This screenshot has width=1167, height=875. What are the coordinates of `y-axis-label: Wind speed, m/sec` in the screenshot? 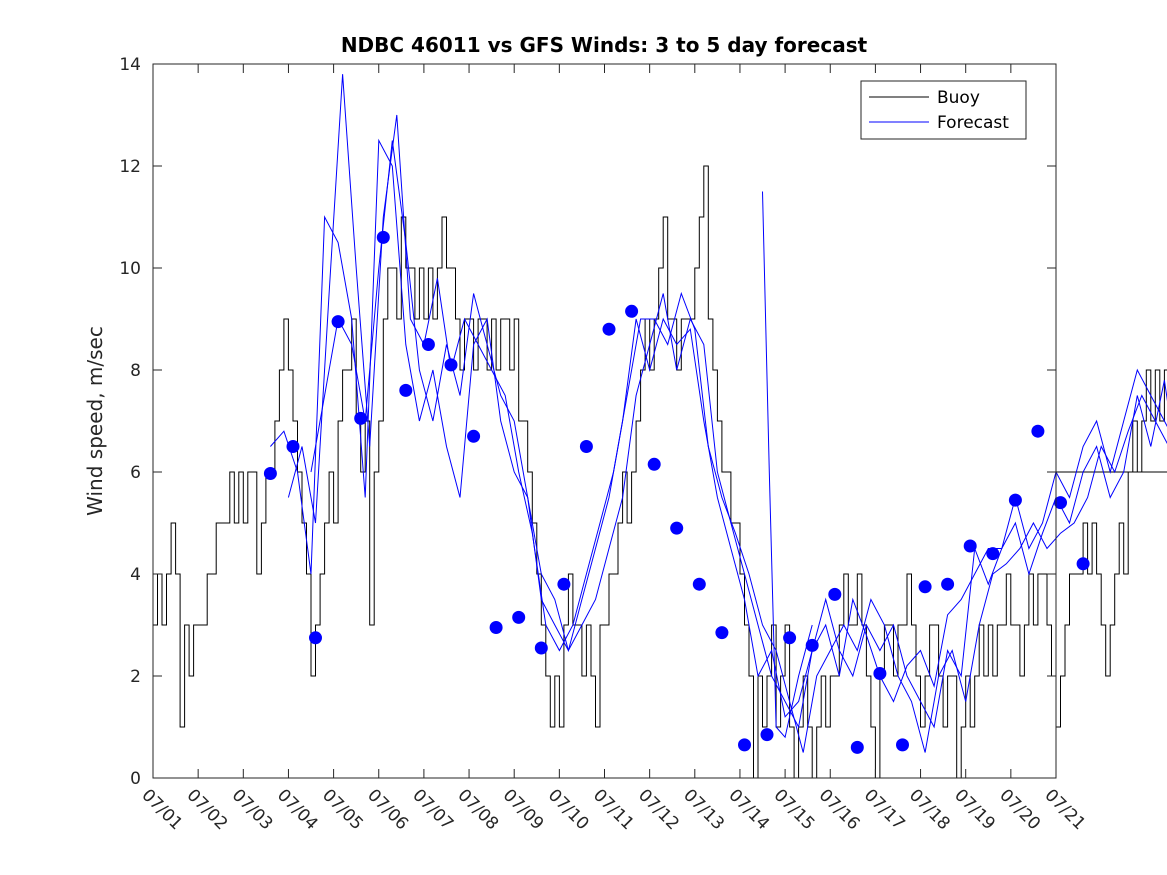 It's located at (95, 421).